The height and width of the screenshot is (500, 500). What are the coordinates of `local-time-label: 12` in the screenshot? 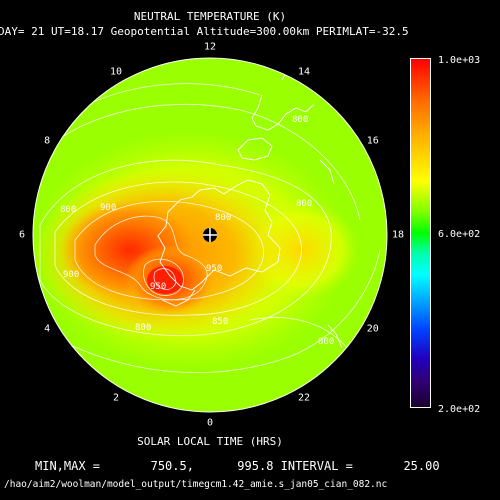 It's located at (210, 47).